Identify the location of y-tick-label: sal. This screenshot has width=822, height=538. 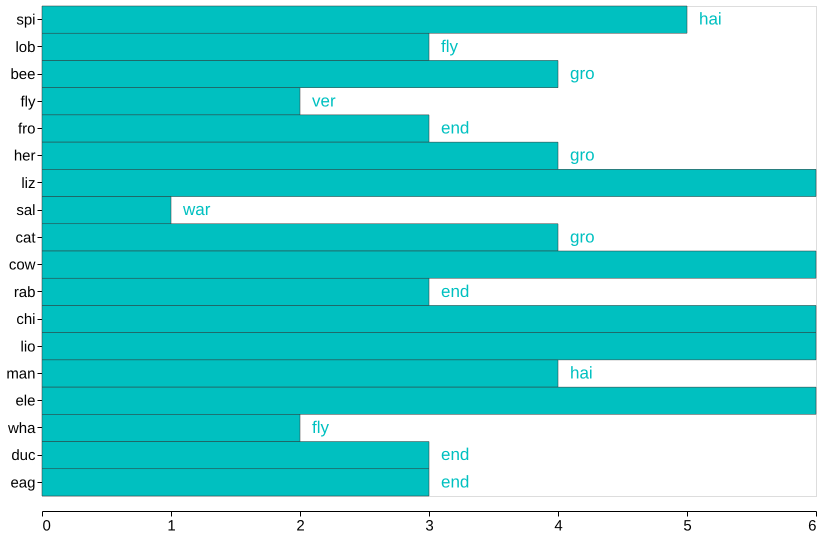
(26, 211).